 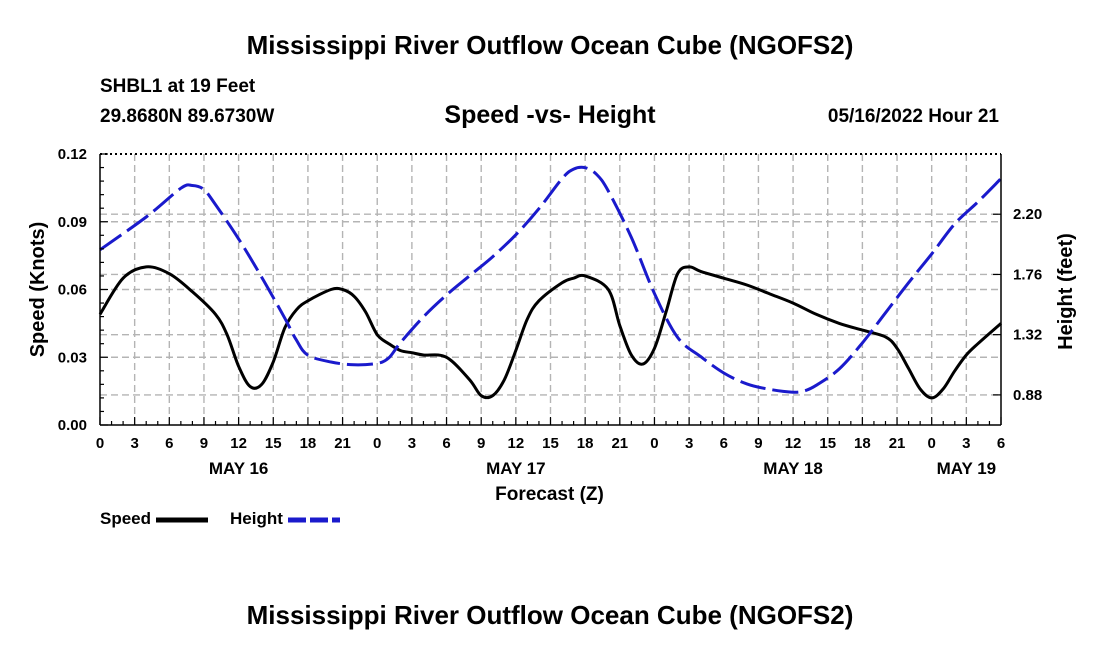 I want to click on y-right-tick-label: 1.32, so click(x=1027, y=335).